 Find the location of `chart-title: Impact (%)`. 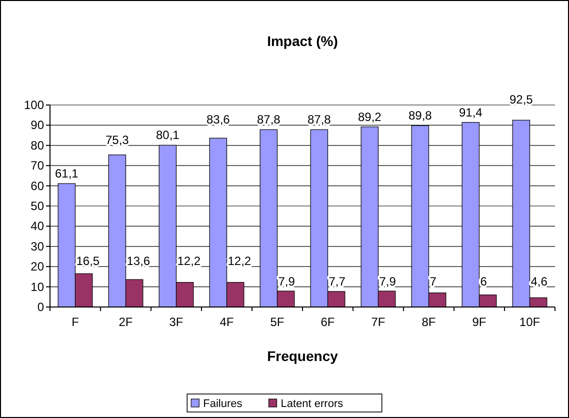

chart-title: Impact (%) is located at coordinates (302, 41).